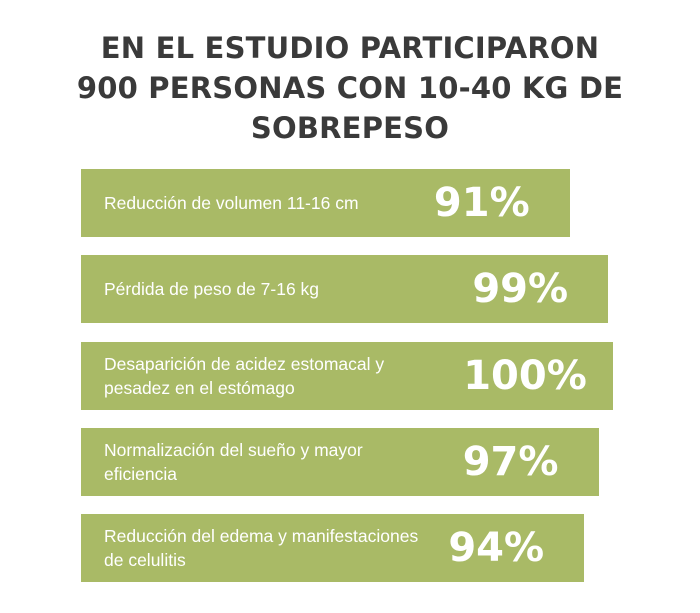 The height and width of the screenshot is (613, 700). I want to click on bar-volume-reduction: Reducción de volumen 11-16 cm 91%, so click(325, 203).